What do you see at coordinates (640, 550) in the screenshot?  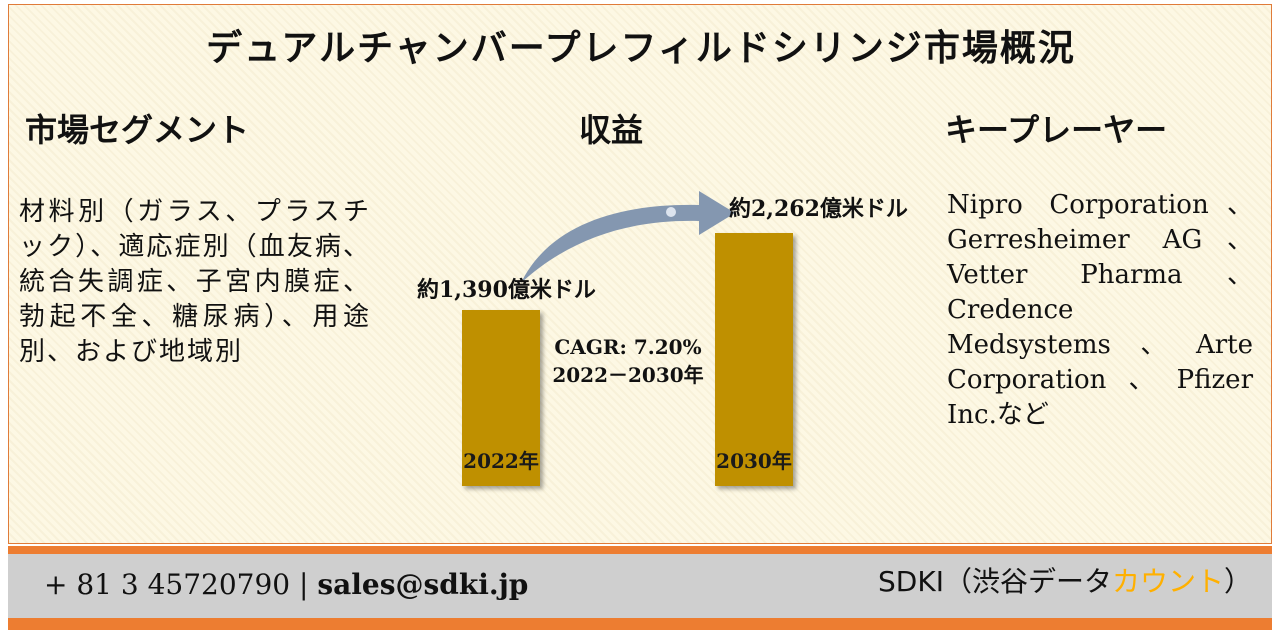 I see `footer-stripe-top` at bounding box center [640, 550].